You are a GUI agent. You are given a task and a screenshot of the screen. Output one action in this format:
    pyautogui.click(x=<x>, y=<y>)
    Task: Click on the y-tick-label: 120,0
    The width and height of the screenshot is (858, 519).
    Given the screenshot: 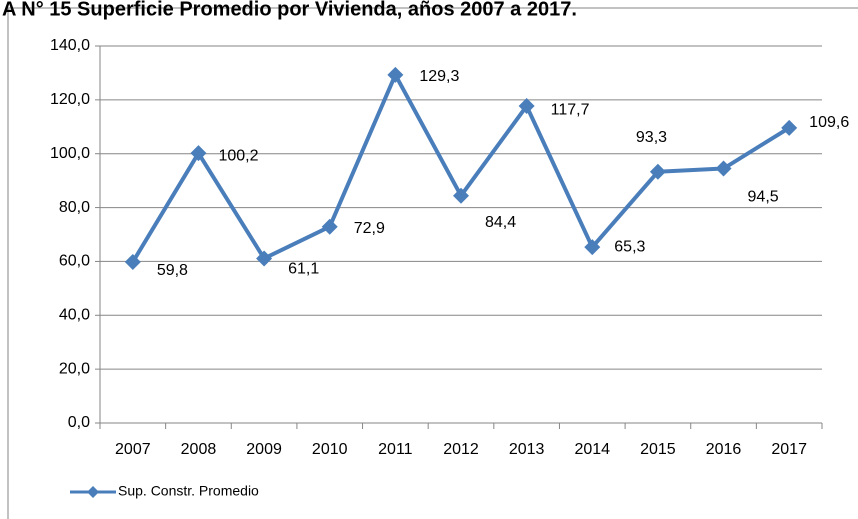 What is the action you would take?
    pyautogui.click(x=70, y=99)
    